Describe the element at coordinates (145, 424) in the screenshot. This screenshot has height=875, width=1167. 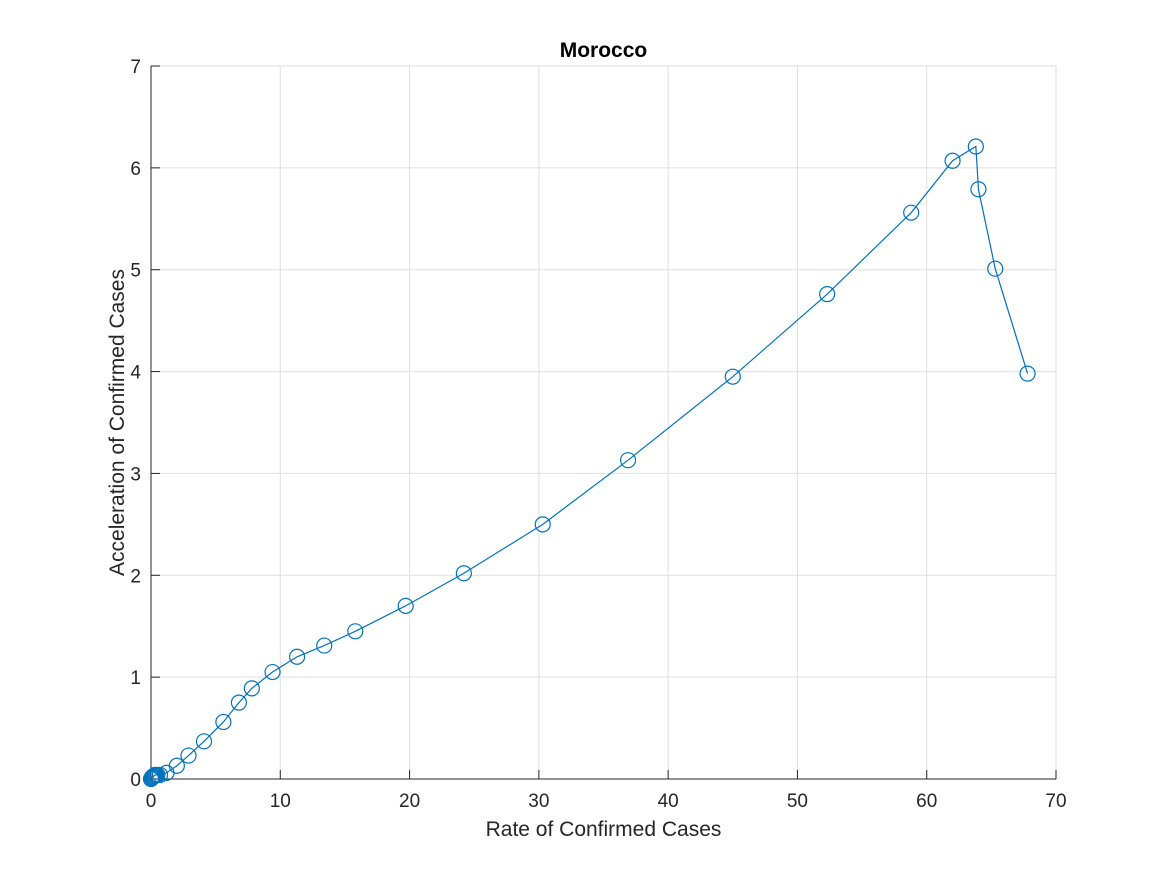
I see `y-axis-ticks: 0 1 2 3 4 5 6 7` at that location.